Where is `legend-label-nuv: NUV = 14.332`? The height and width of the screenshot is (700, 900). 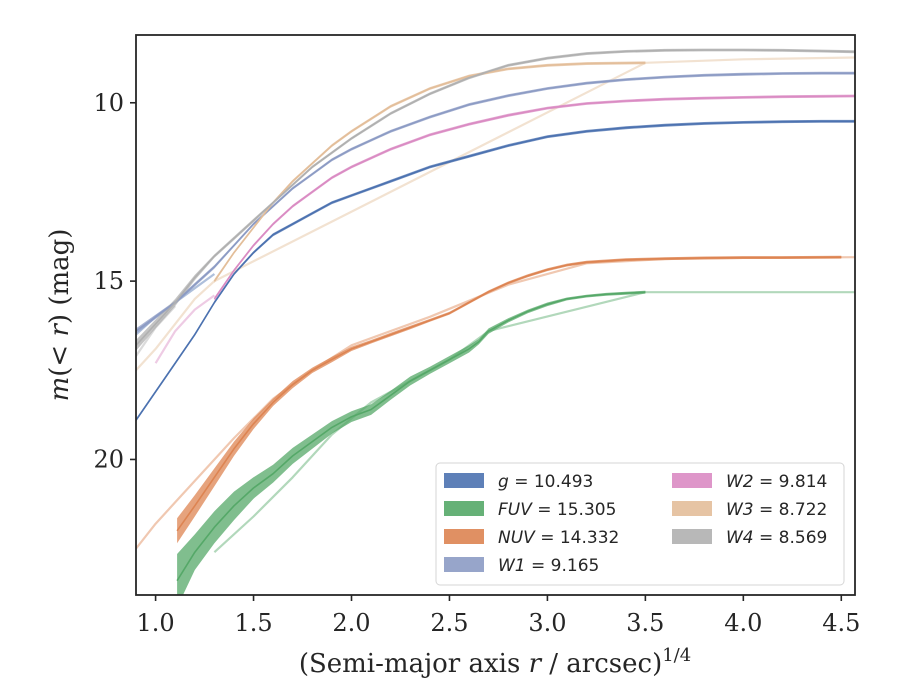
legend-label-nuv: NUV = 14.332 is located at coordinates (558, 538).